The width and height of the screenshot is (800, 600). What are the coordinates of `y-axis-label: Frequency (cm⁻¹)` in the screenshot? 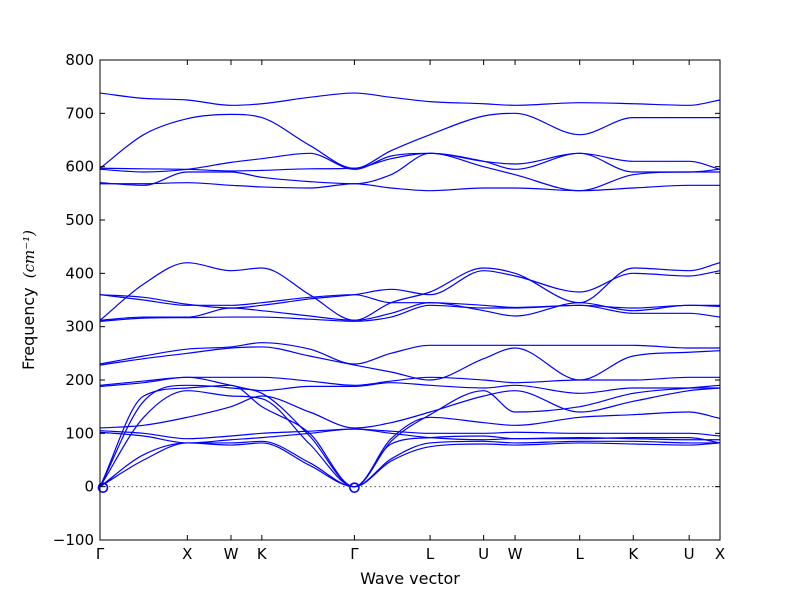 It's located at (28, 300).